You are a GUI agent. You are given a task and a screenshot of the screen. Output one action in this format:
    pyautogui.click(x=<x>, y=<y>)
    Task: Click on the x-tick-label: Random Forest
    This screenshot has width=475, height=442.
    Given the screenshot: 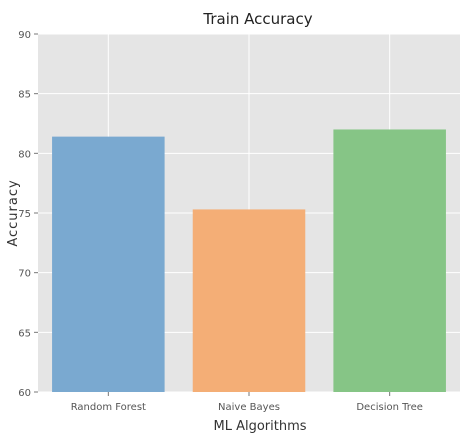 What is the action you would take?
    pyautogui.click(x=108, y=407)
    